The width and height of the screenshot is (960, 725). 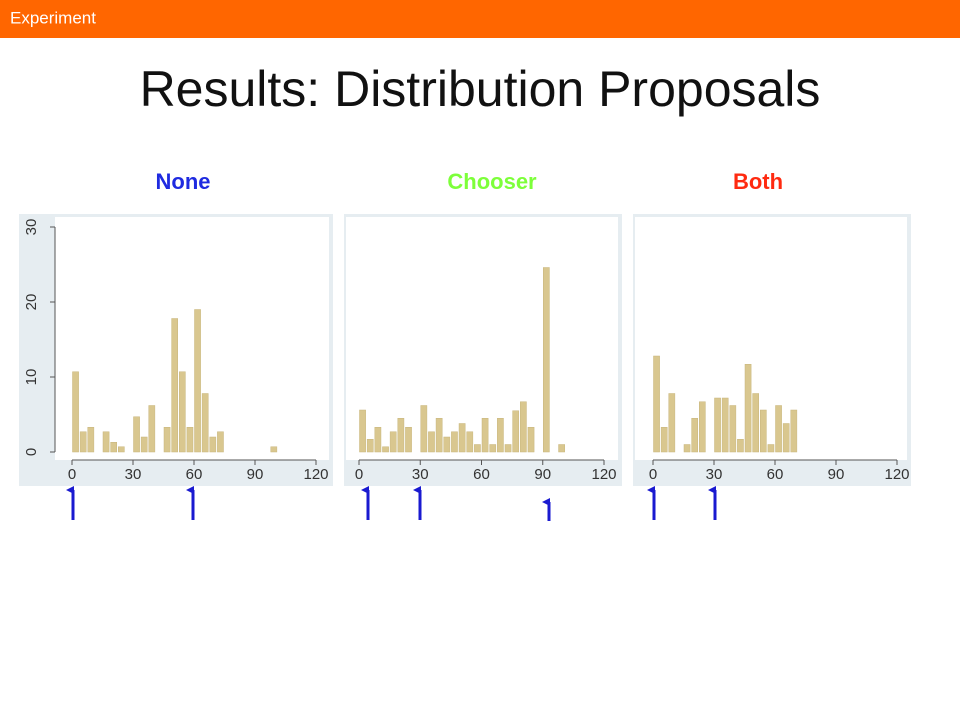 I want to click on y-tick-label: 20, so click(x=31, y=302).